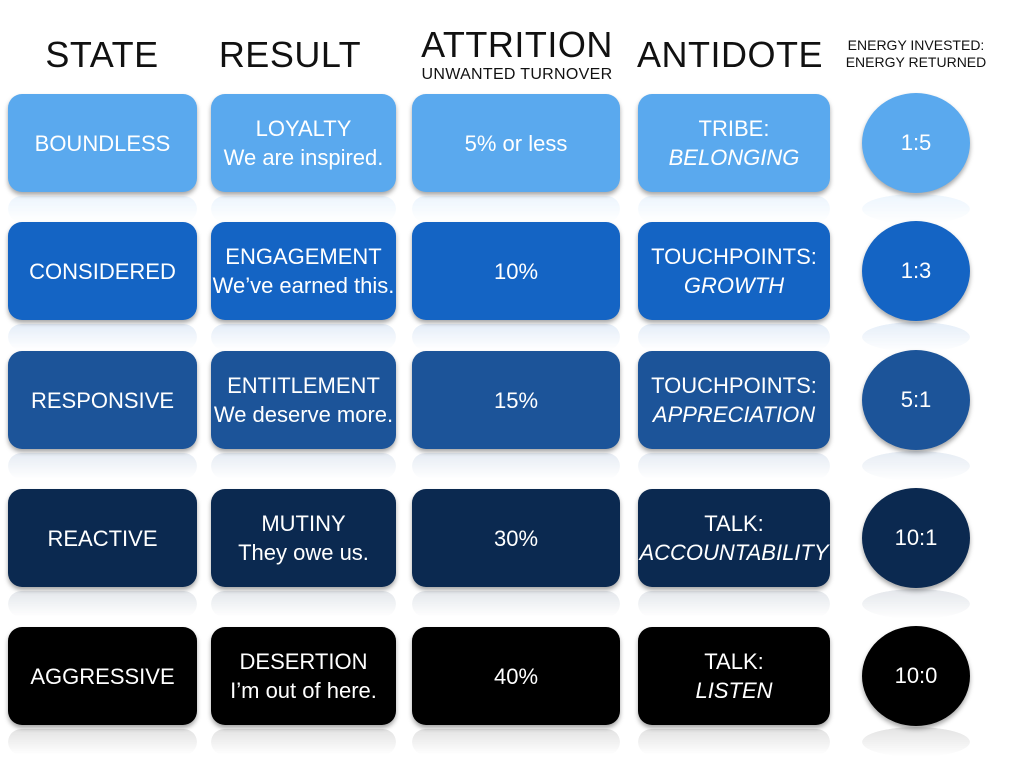 The height and width of the screenshot is (768, 1024). Describe the element at coordinates (290, 54) in the screenshot. I see `header-result: RESULT` at that location.